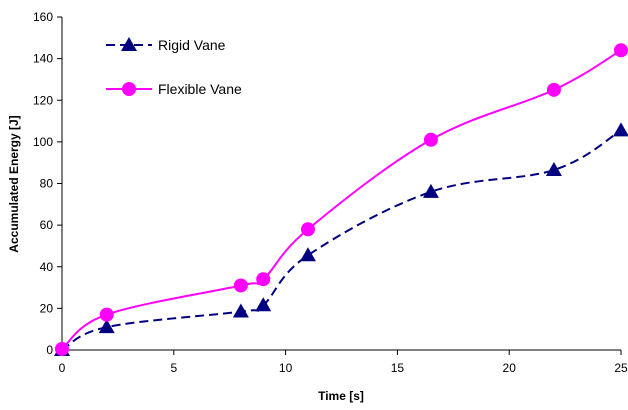  Describe the element at coordinates (14, 183) in the screenshot. I see `y-axis-title: Accumulated Energy [J]` at that location.